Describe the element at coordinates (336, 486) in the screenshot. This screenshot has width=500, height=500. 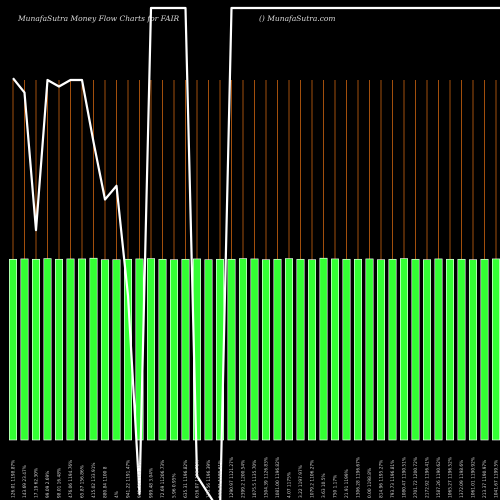
I see `x-tick-label: 750 1.17%` at that location.